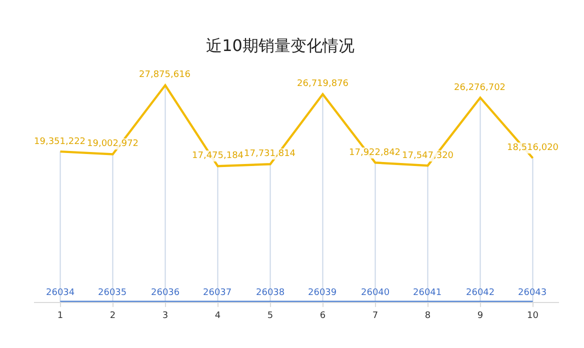 This screenshot has height=348, width=584. I want to click on data-label: 26039, so click(322, 293).